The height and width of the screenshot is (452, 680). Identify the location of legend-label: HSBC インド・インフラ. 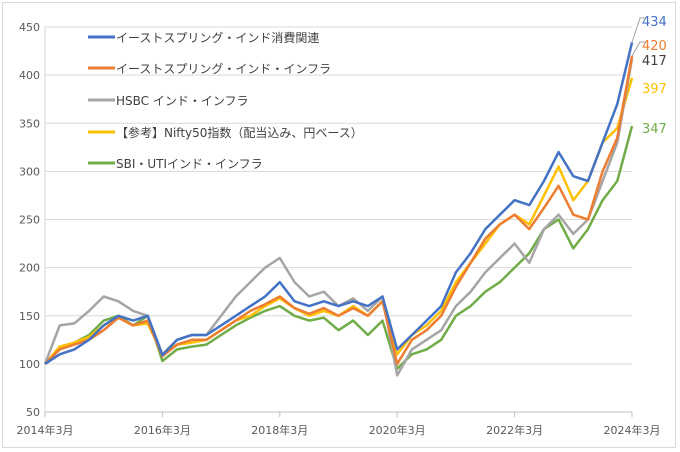
(182, 101).